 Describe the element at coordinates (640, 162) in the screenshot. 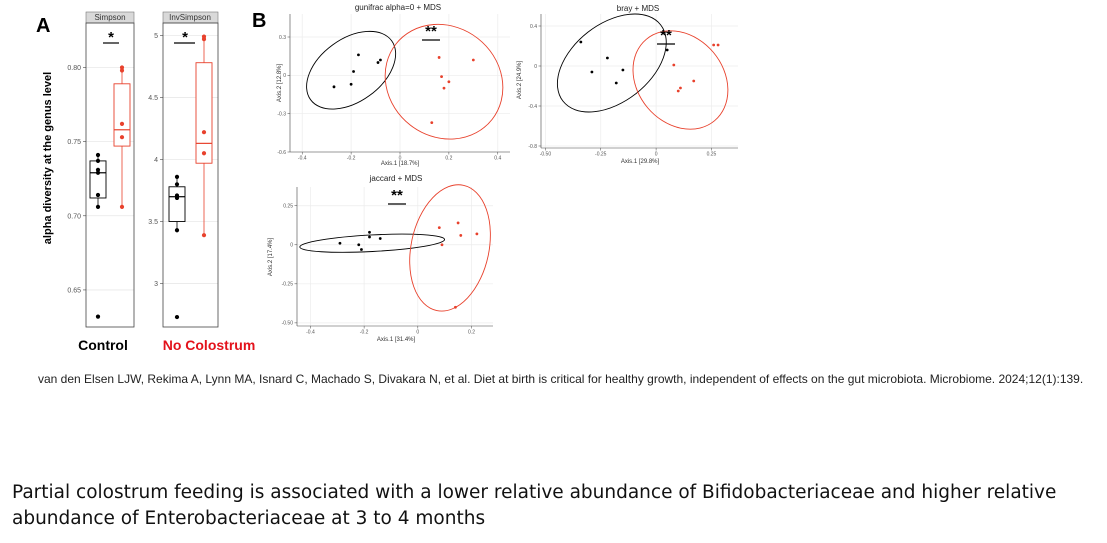

I see `bray-x-axis-label: Axis.1 [29.8%]` at that location.